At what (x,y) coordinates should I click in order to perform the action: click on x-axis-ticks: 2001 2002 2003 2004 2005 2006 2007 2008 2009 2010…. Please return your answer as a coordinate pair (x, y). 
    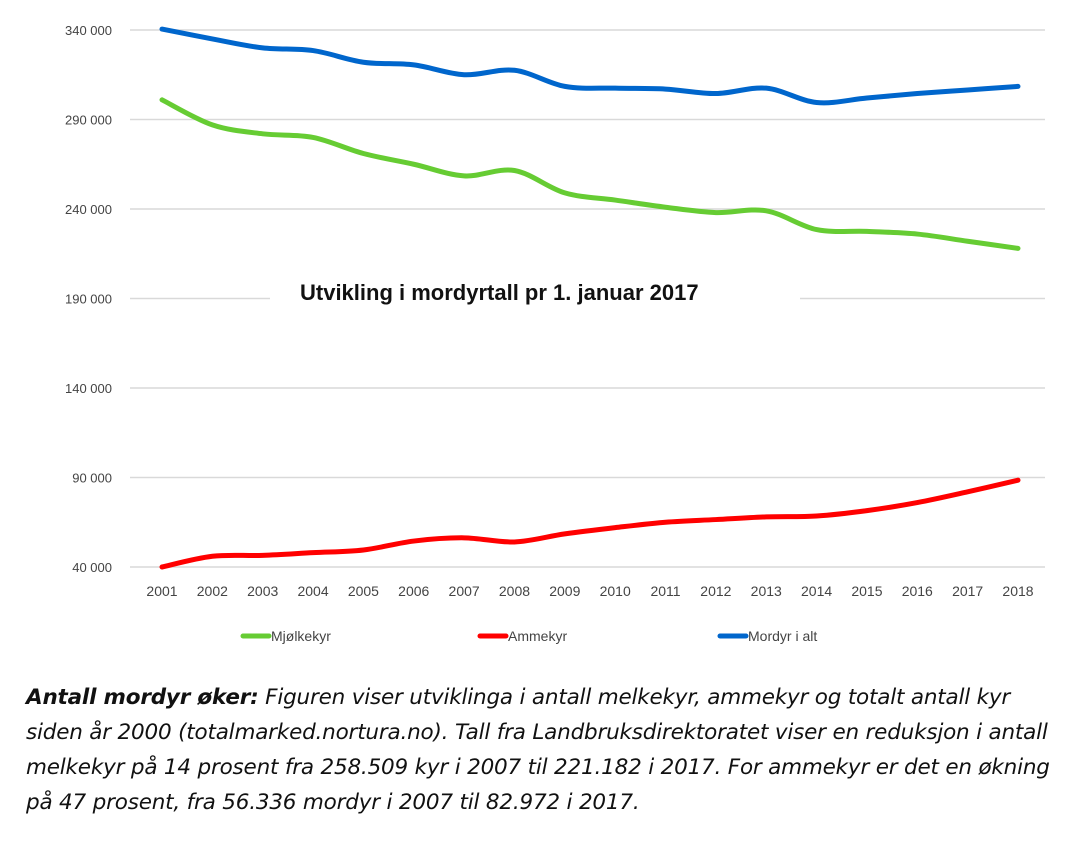
    Looking at the image, I should click on (589, 591).